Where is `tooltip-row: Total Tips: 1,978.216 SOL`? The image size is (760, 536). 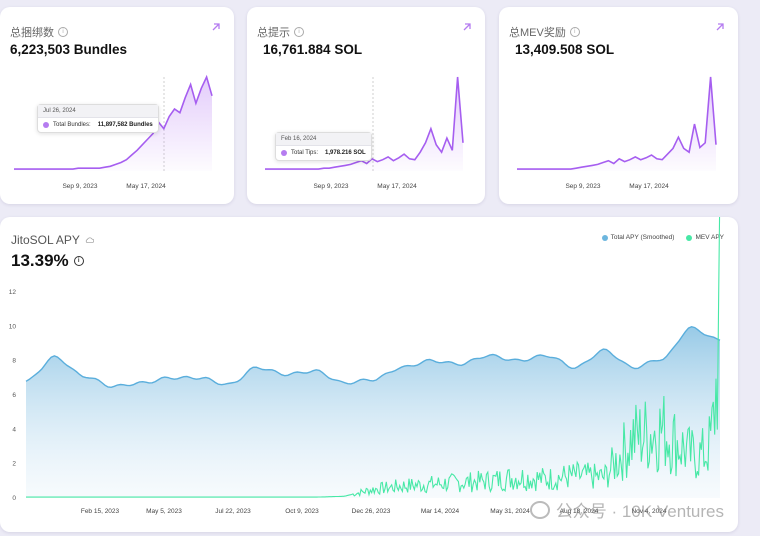
tooltip-row: Total Tips: 1,978.216 SOL is located at coordinates (323, 153).